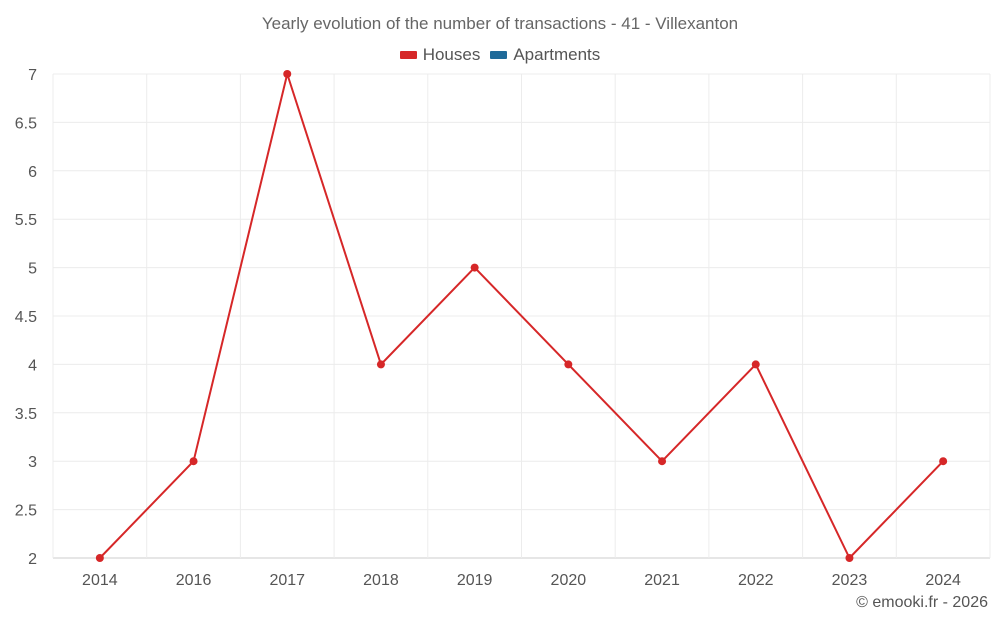 The height and width of the screenshot is (625, 1000). I want to click on x-tick-label: 2018, so click(381, 580).